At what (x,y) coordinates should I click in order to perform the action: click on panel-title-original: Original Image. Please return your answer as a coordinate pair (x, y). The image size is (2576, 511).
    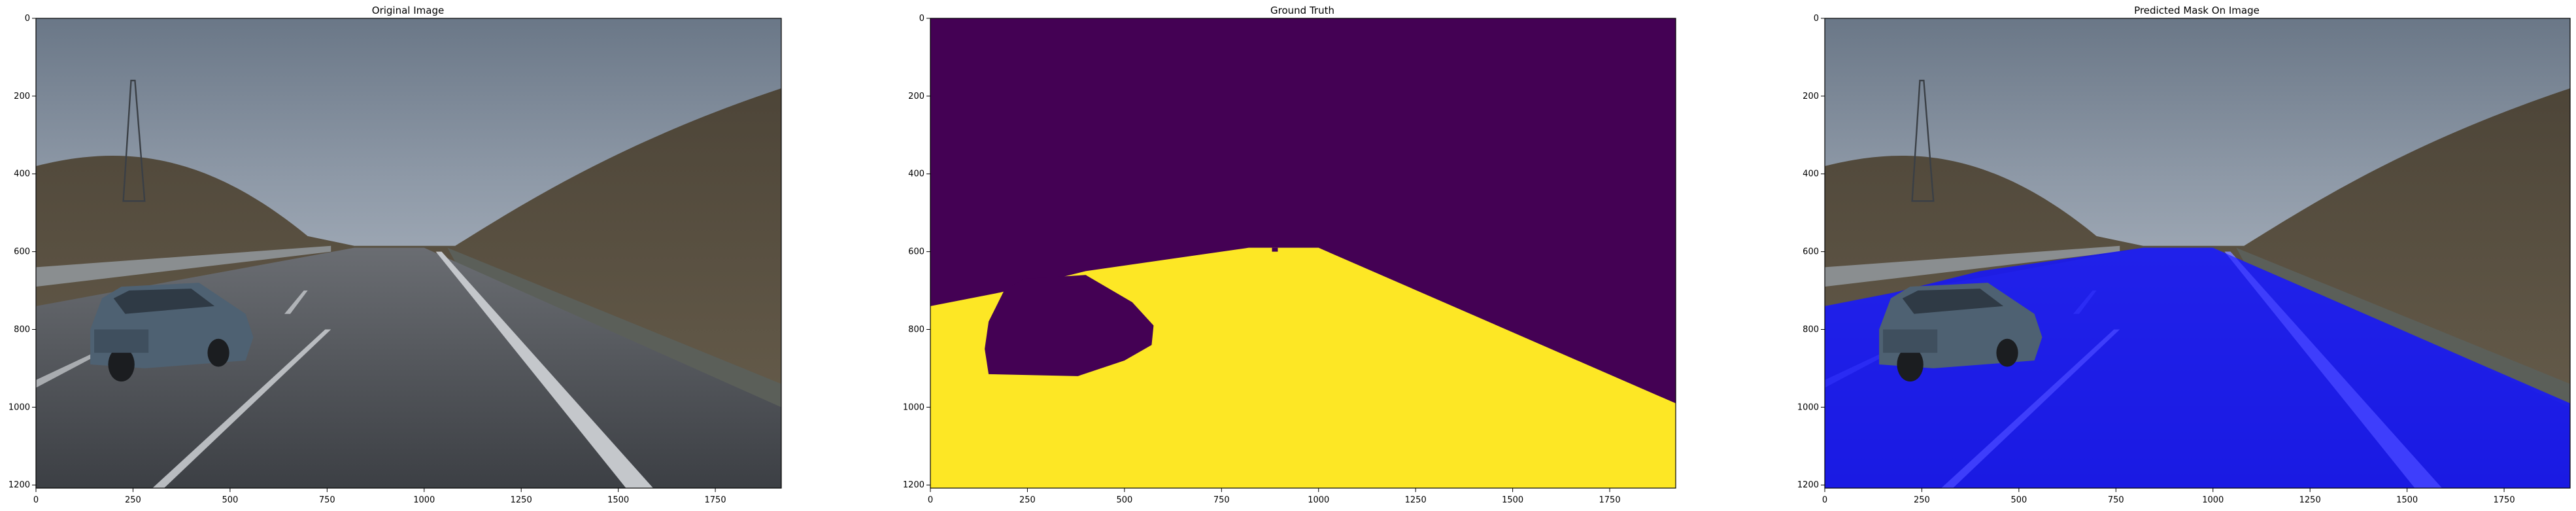
    Looking at the image, I should click on (408, 10).